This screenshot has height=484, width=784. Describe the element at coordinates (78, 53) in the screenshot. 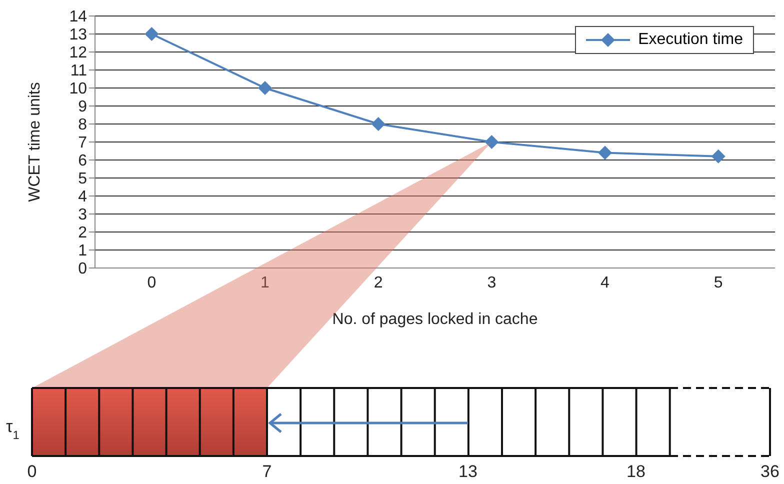

I see `y-tick-label: 12` at that location.